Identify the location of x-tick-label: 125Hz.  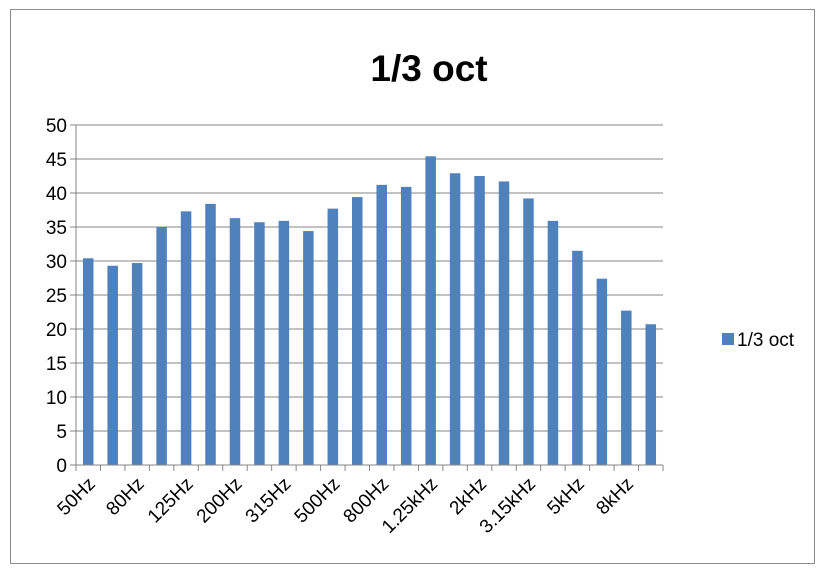
(171, 501).